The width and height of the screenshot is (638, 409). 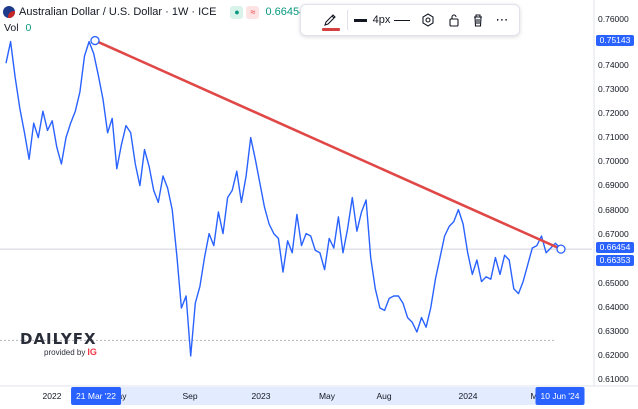 I want to click on settings-icon, so click(x=428, y=20).